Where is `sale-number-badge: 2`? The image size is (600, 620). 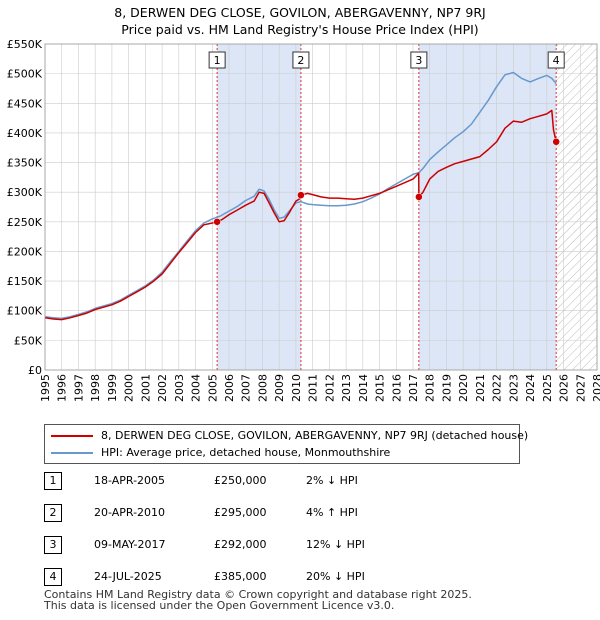 sale-number-badge: 2 is located at coordinates (53, 513).